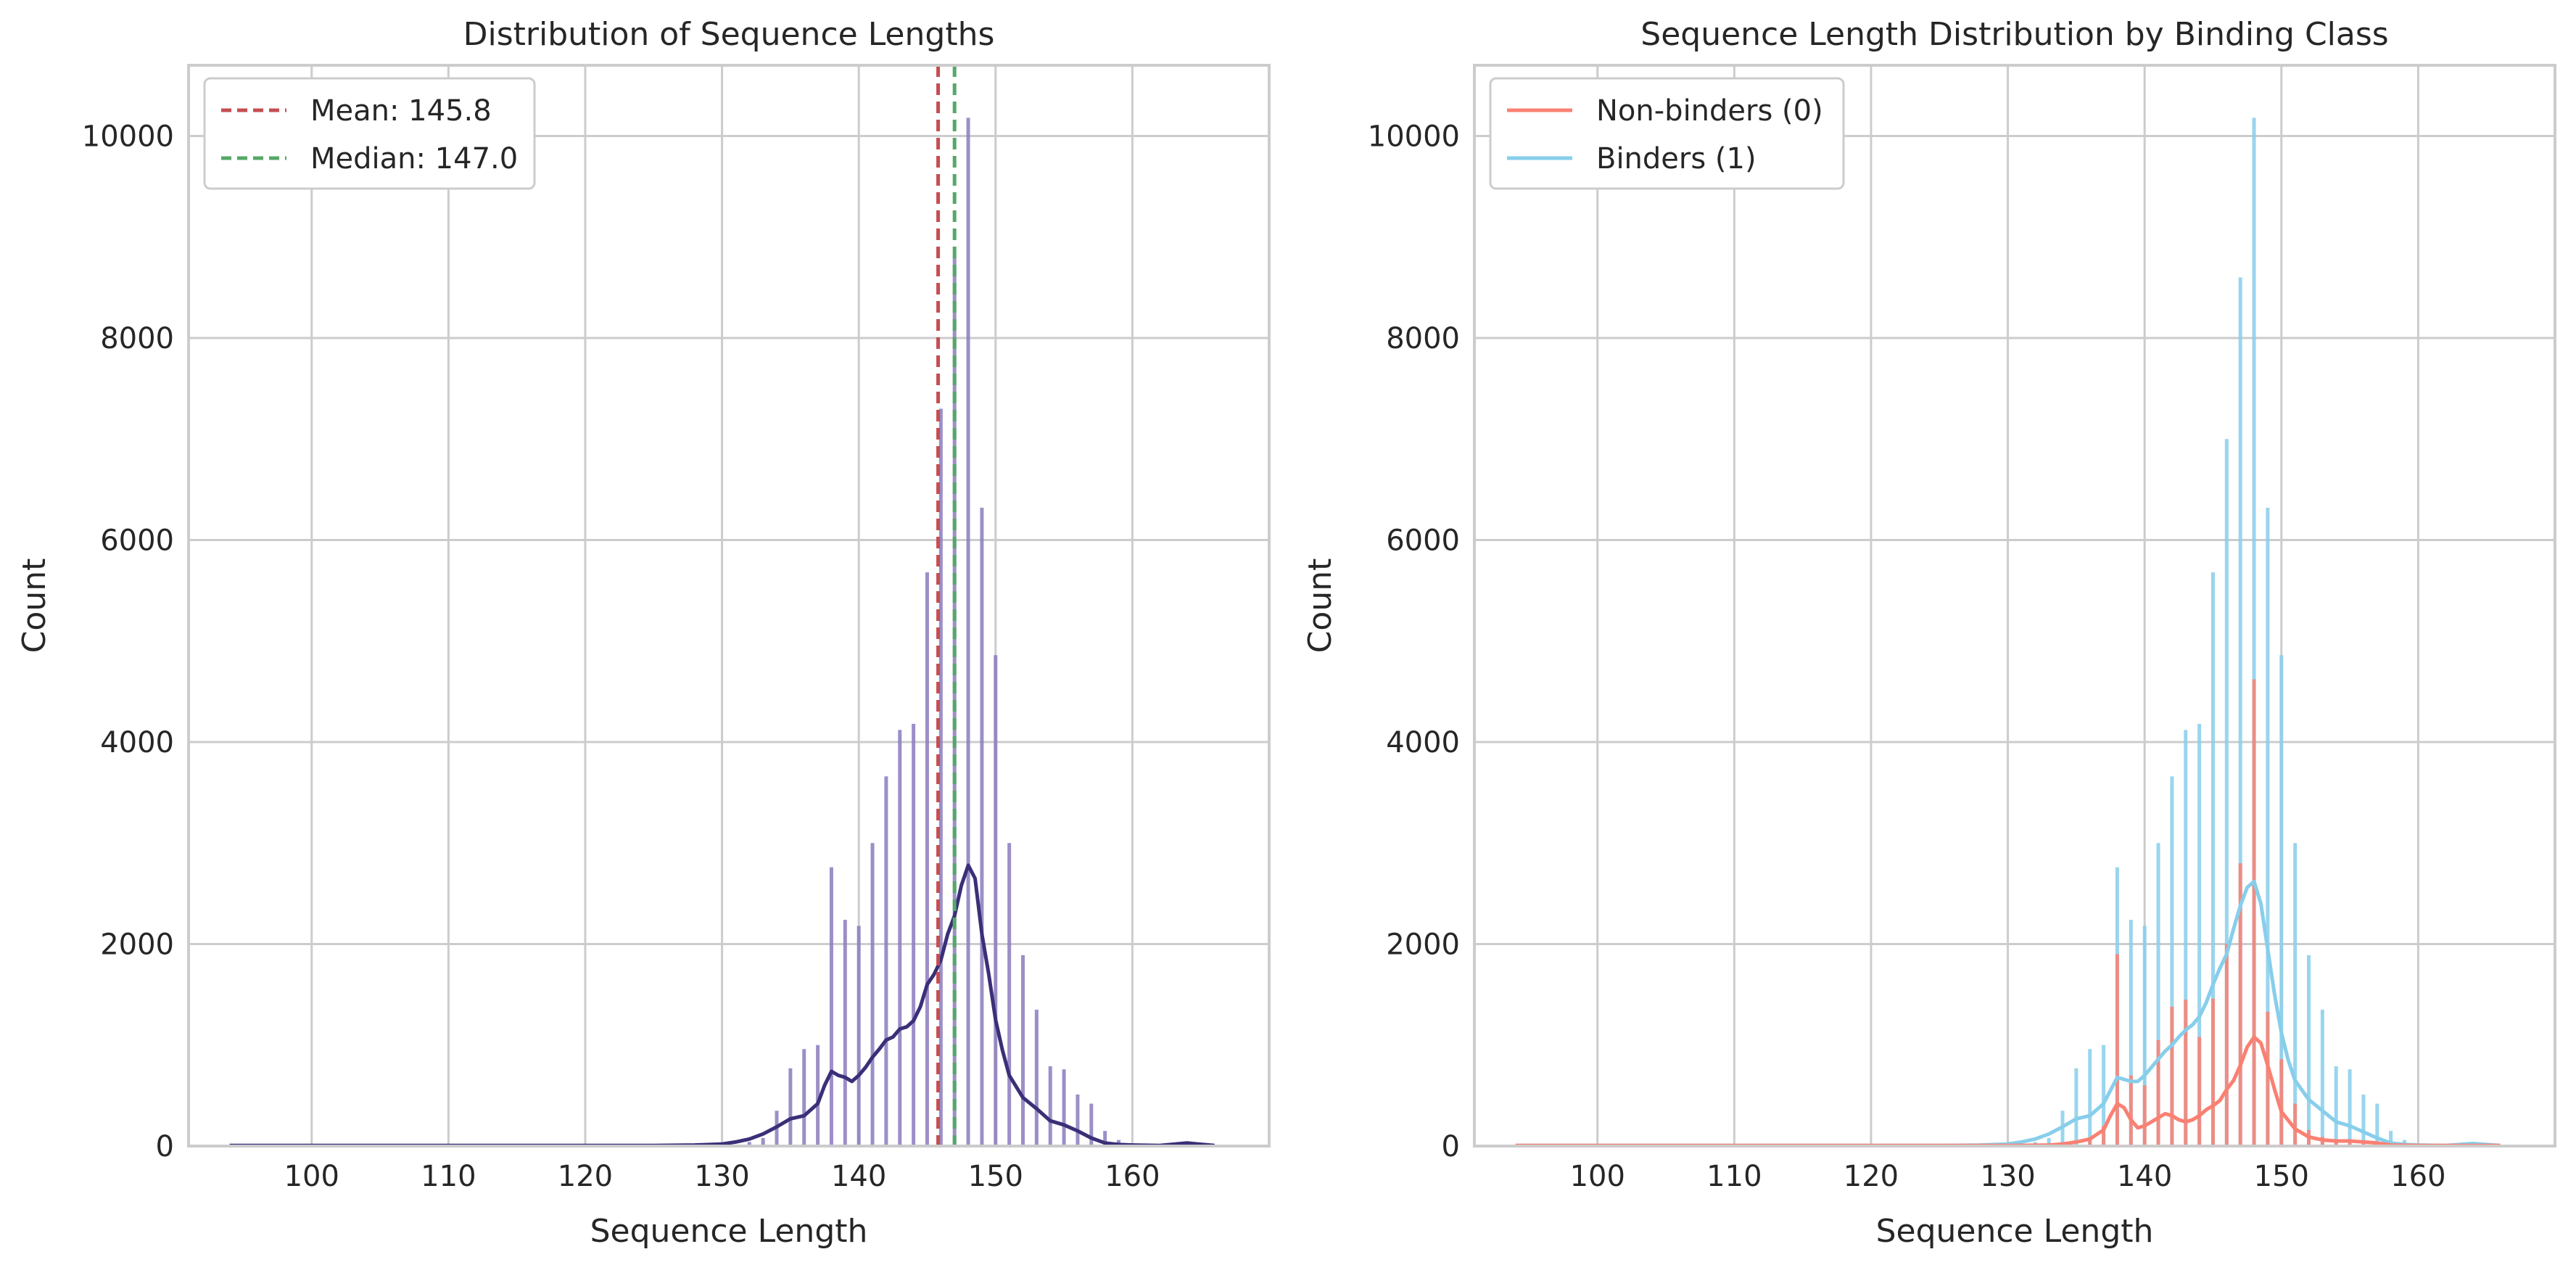 The width and height of the screenshot is (2576, 1273). What do you see at coordinates (128, 641) in the screenshot?
I see `left-y-tick-labels: 0 2000 4000 6000 8000 10000` at bounding box center [128, 641].